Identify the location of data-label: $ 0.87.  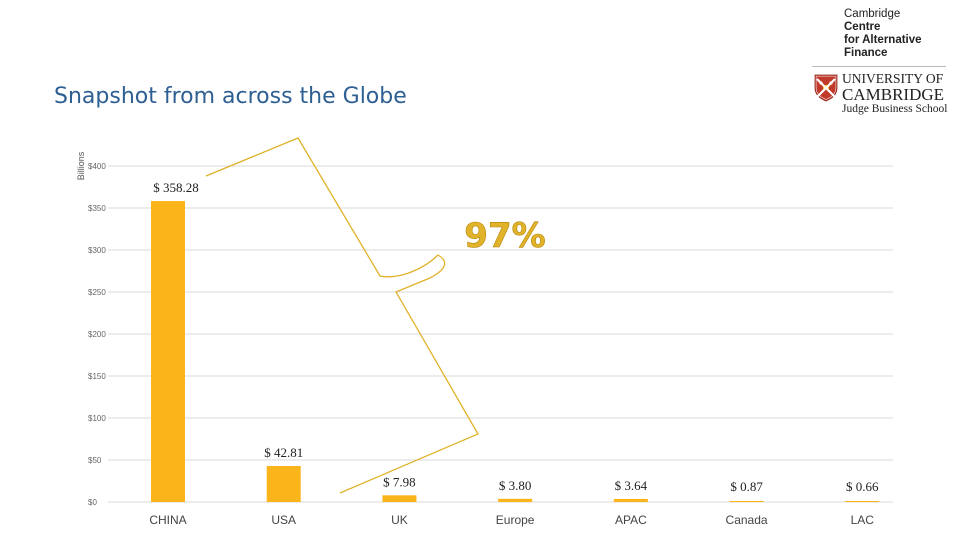
(746, 486).